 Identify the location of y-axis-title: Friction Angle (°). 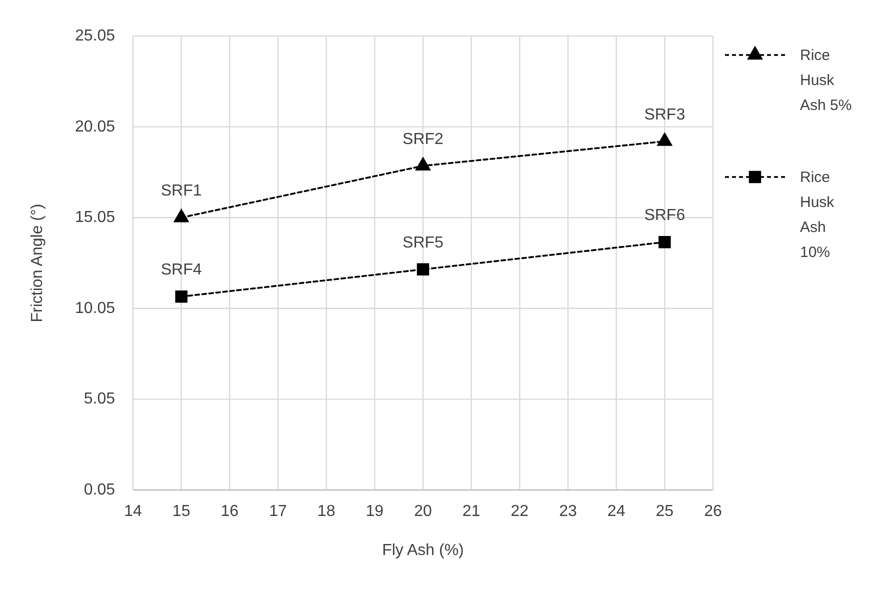
(37, 263).